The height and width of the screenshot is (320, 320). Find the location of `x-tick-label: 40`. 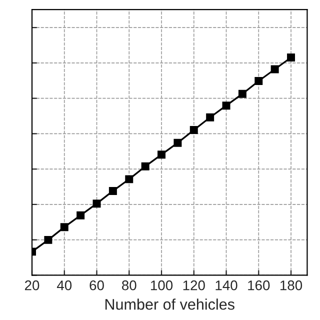

x-tick-label: 40 is located at coordinates (64, 285).